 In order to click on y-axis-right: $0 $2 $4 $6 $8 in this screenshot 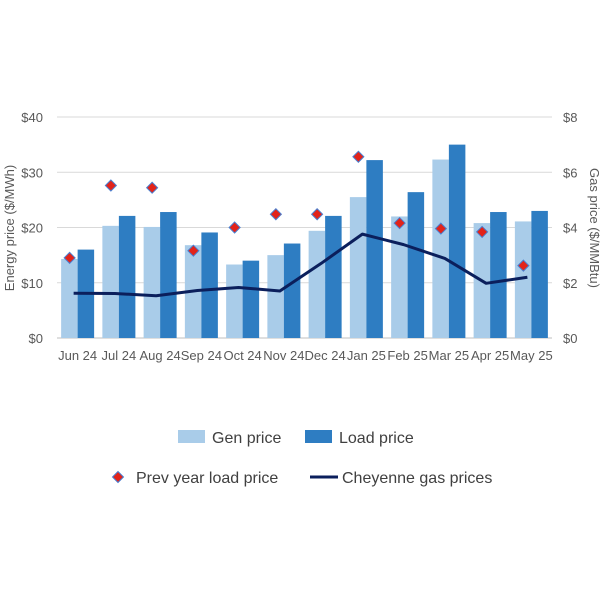, I will do `click(570, 228)`.